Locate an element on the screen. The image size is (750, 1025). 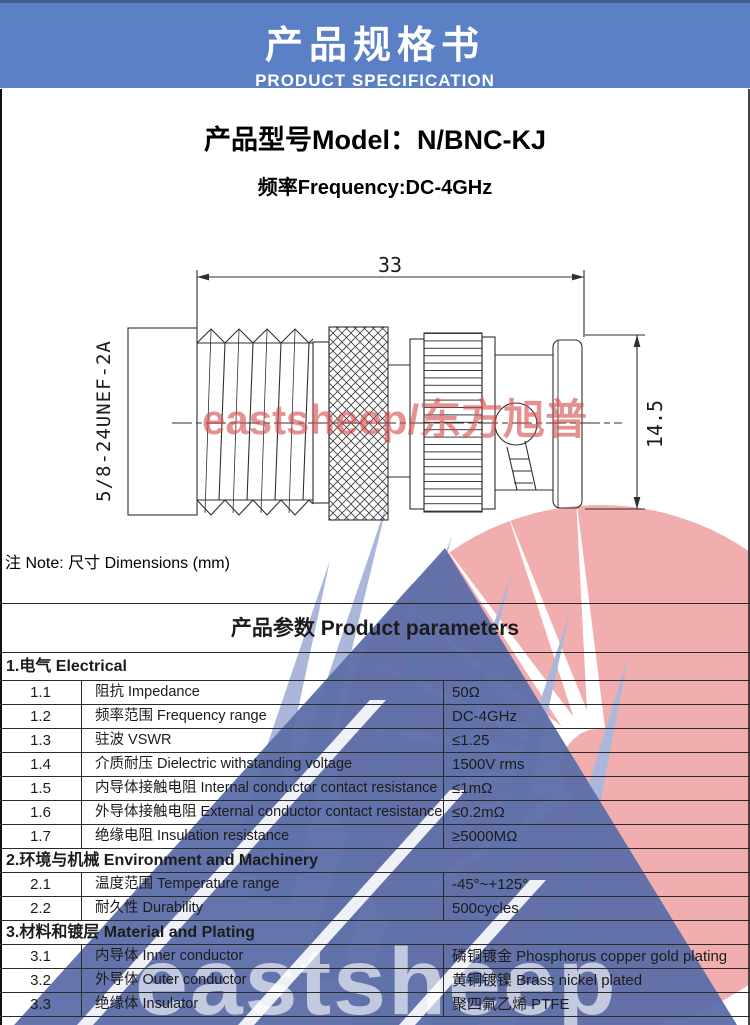
dimensions-note: 注 Note: 尺寸 Dimensions (mm) is located at coordinates (117, 563).